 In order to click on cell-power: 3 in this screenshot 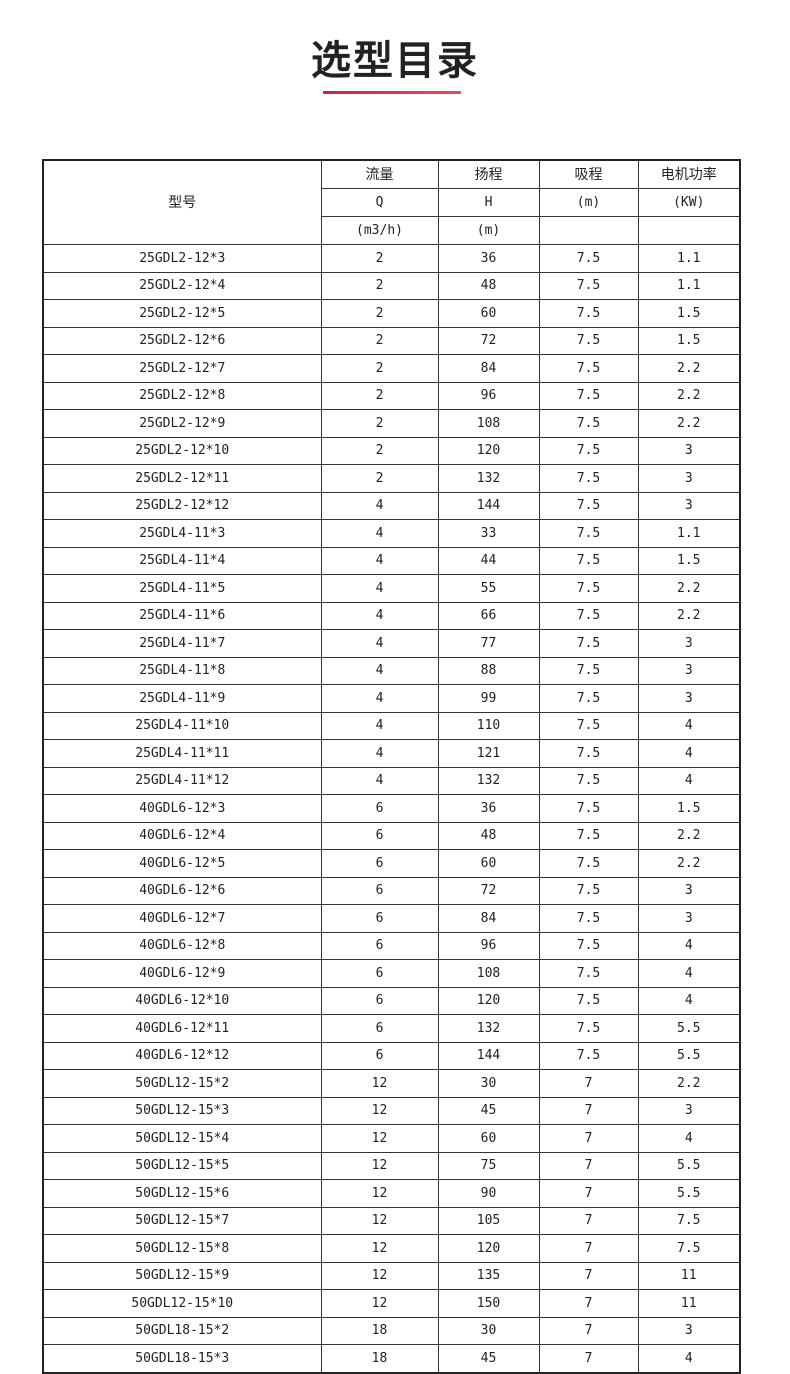, I will do `click(689, 1110)`.